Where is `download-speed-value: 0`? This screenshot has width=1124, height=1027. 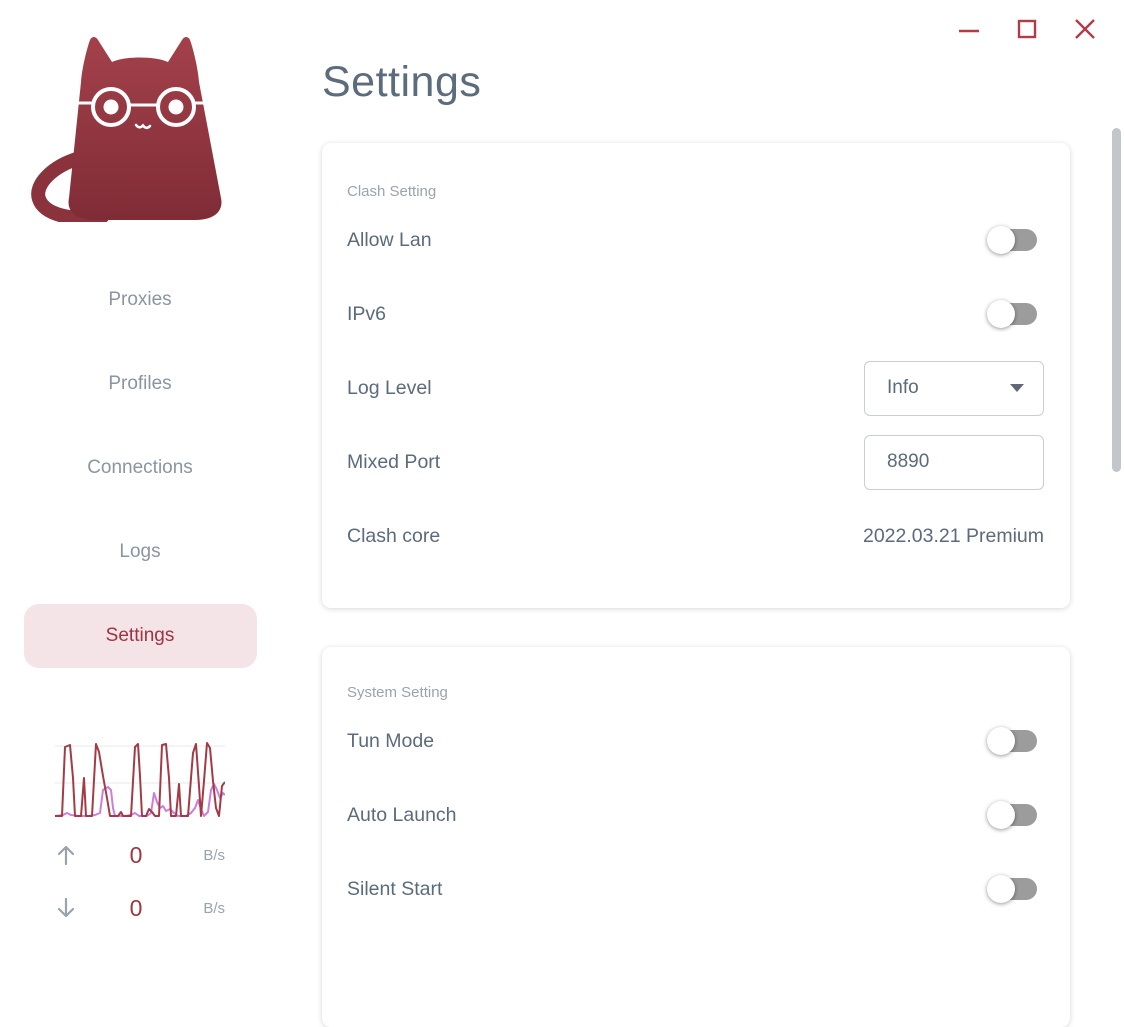 download-speed-value: 0 is located at coordinates (136, 907).